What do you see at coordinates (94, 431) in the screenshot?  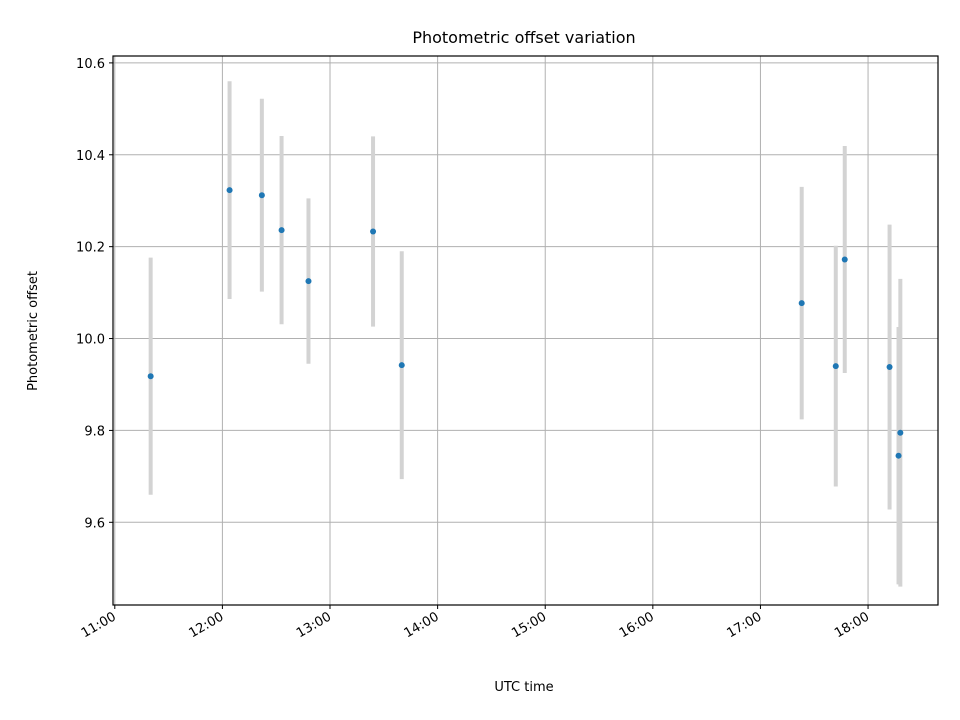 I see `y-tick-label: 9.8` at bounding box center [94, 431].